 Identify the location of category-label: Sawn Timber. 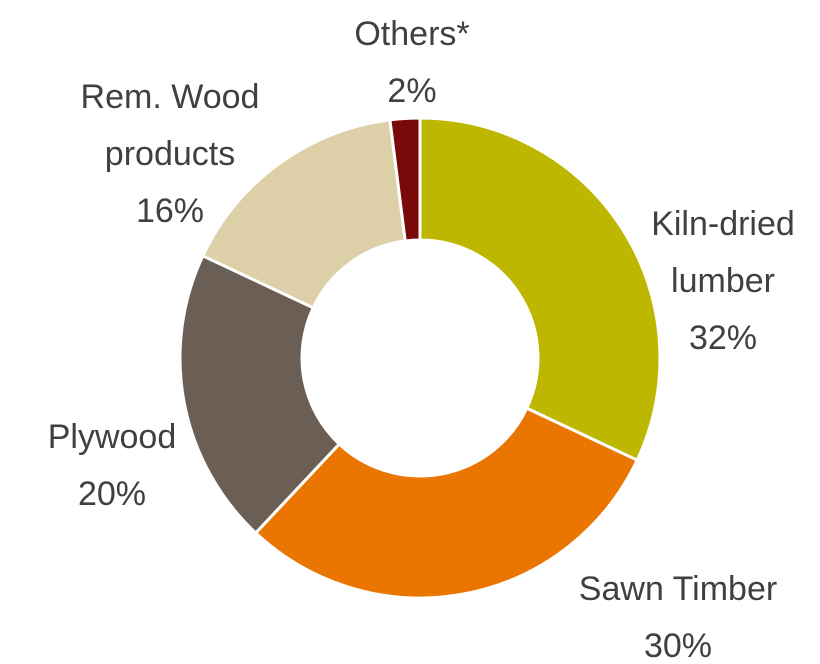
(678, 589).